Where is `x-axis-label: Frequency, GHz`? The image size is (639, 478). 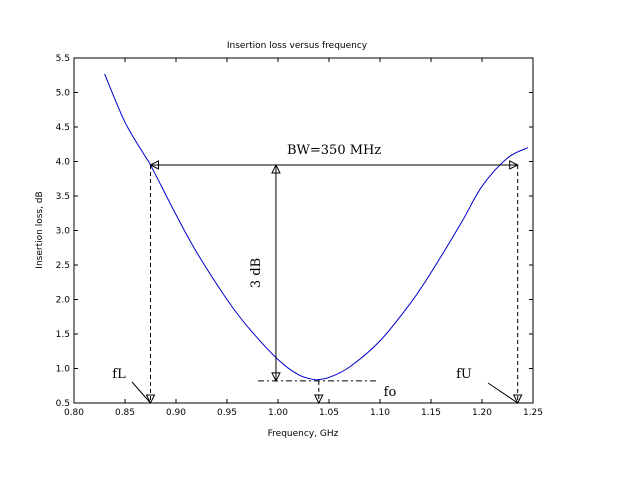
x-axis-label: Frequency, GHz is located at coordinates (303, 434).